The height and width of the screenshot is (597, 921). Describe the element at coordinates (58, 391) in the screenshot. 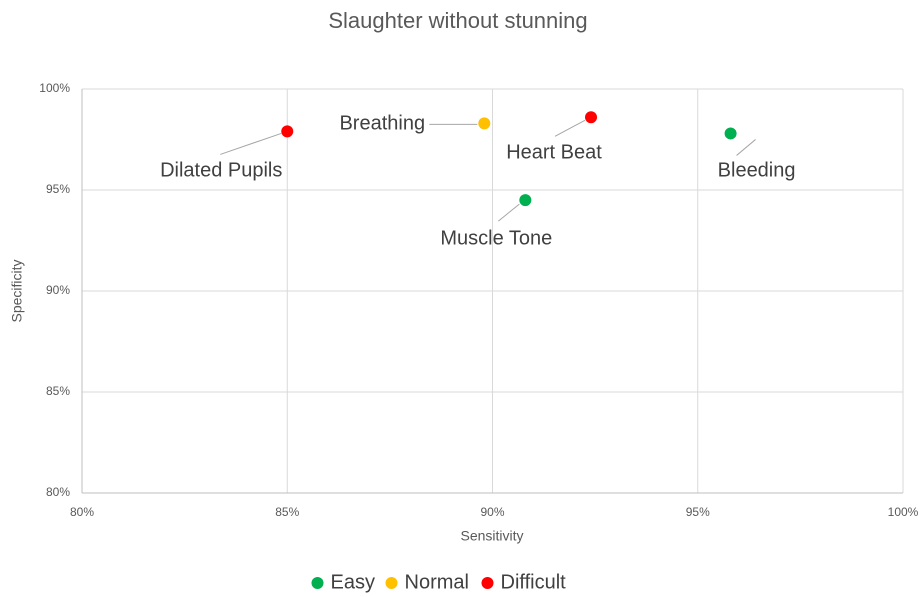

I see `y-tick-label: 85%` at that location.